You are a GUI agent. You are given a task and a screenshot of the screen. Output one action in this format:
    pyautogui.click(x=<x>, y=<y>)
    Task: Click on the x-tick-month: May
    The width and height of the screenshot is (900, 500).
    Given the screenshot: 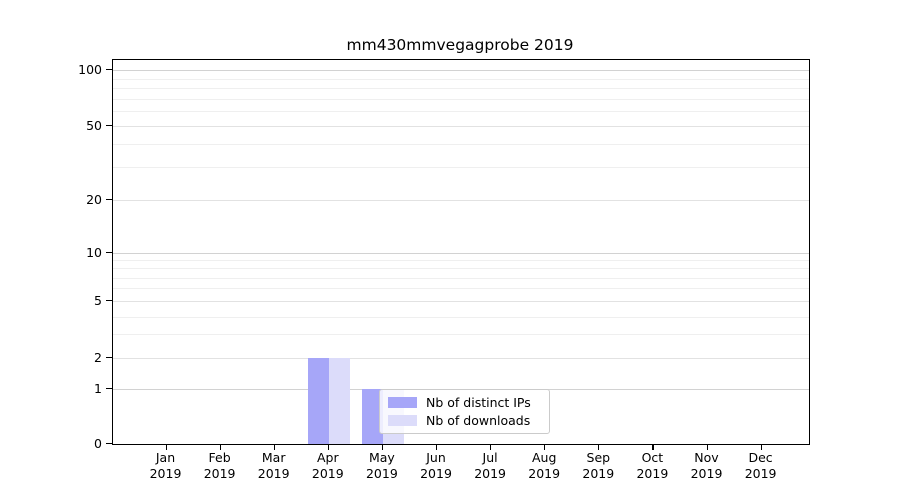 What is the action you would take?
    pyautogui.click(x=381, y=457)
    